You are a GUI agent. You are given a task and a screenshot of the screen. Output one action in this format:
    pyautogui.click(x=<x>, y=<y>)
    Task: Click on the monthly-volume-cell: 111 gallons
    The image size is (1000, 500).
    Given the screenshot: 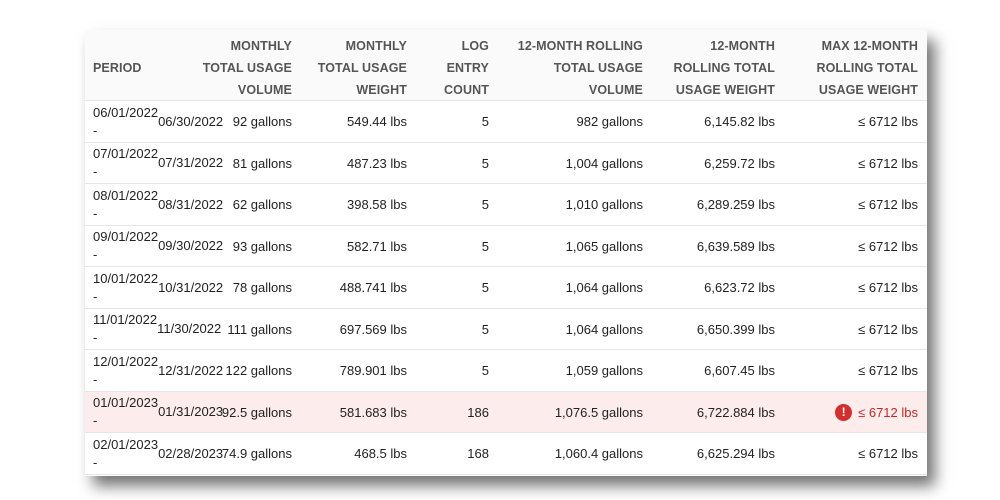 What is the action you would take?
    pyautogui.click(x=242, y=329)
    